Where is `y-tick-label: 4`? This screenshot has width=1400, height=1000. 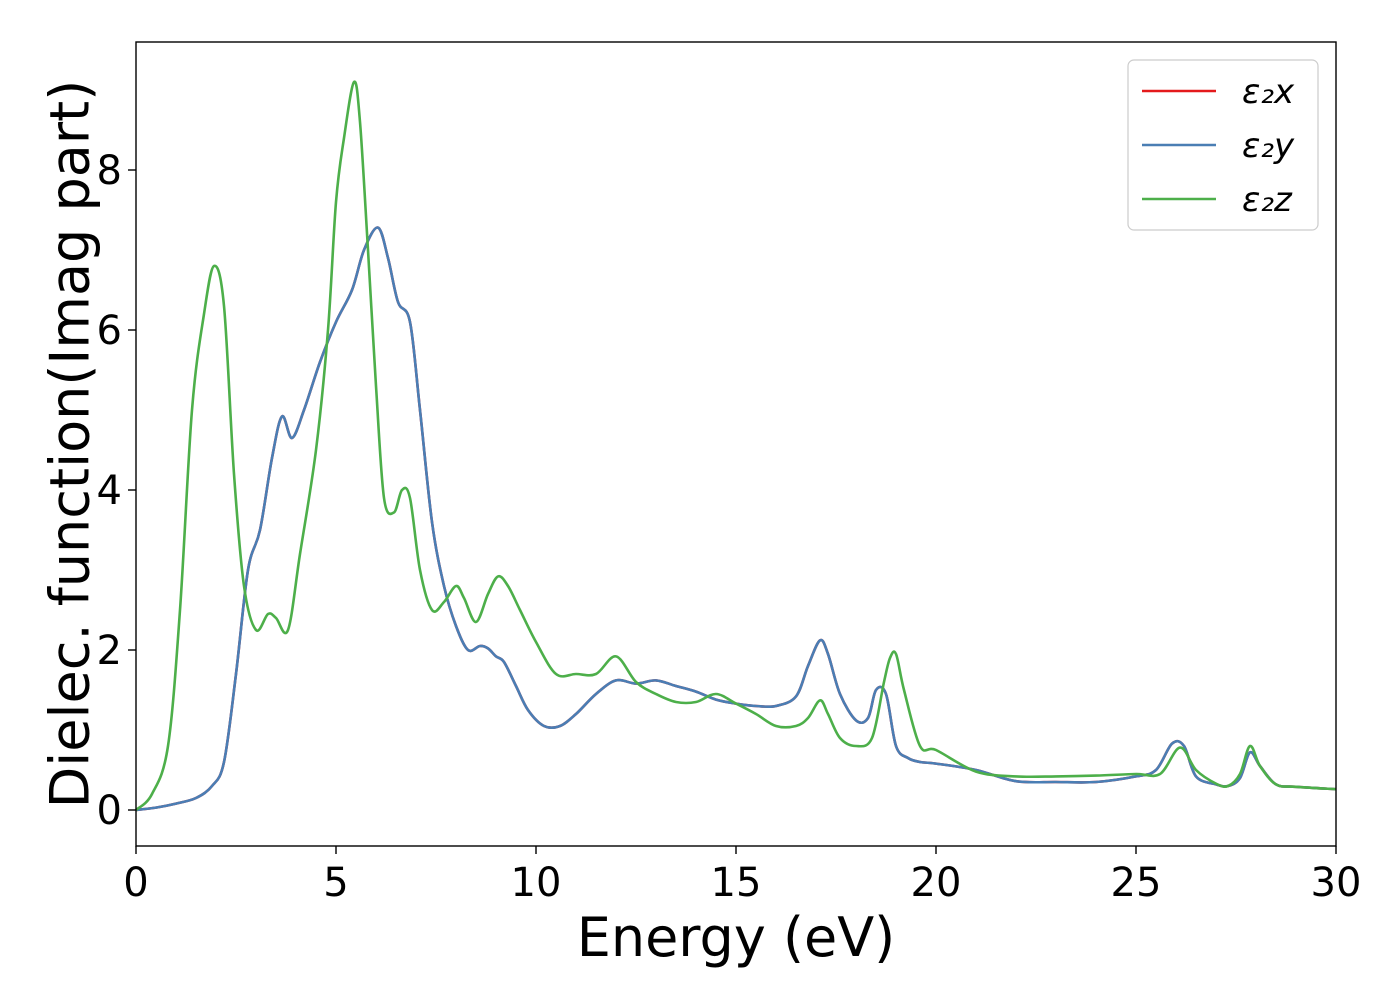
y-tick-label: 4 is located at coordinates (109, 491).